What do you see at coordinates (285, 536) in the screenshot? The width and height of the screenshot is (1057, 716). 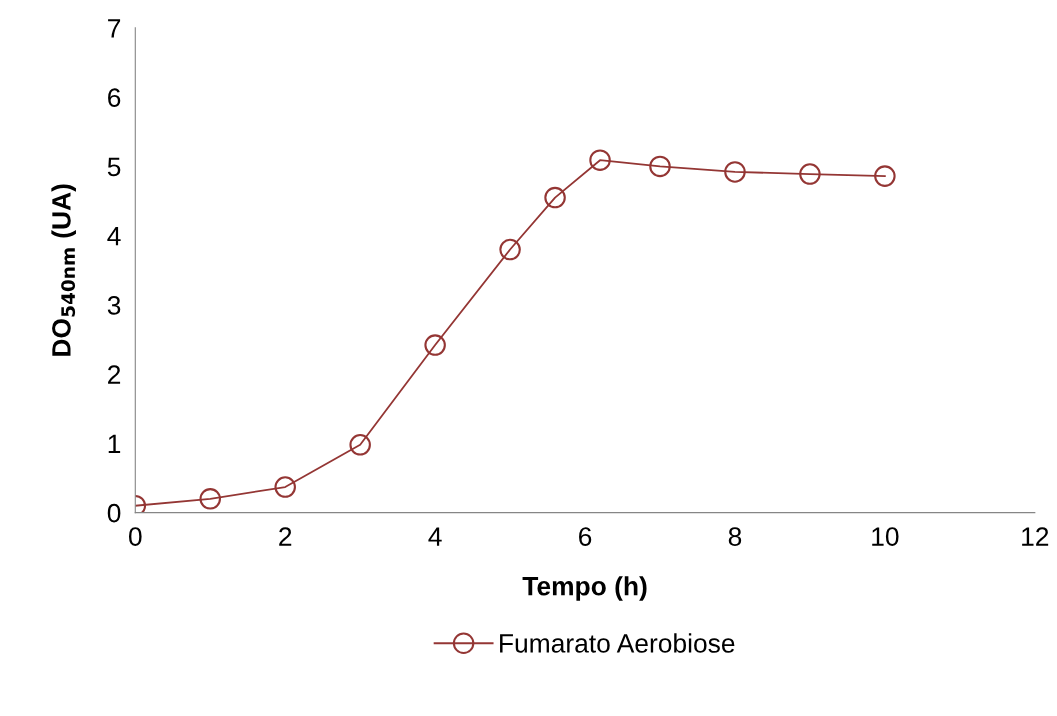 I see `x-tick-label: 2` at bounding box center [285, 536].